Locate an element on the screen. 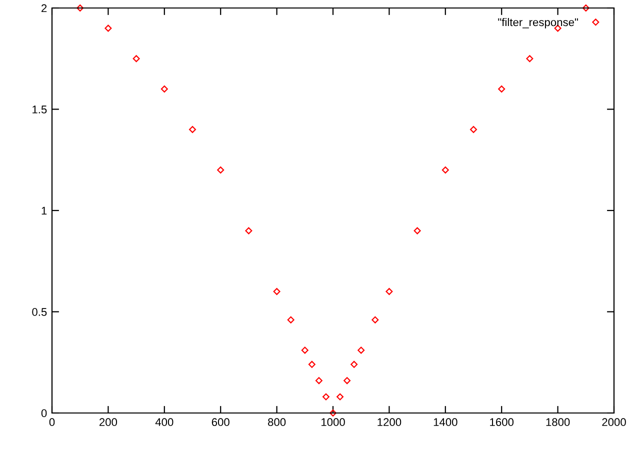  y-tick-label: 1.5 is located at coordinates (39, 110).